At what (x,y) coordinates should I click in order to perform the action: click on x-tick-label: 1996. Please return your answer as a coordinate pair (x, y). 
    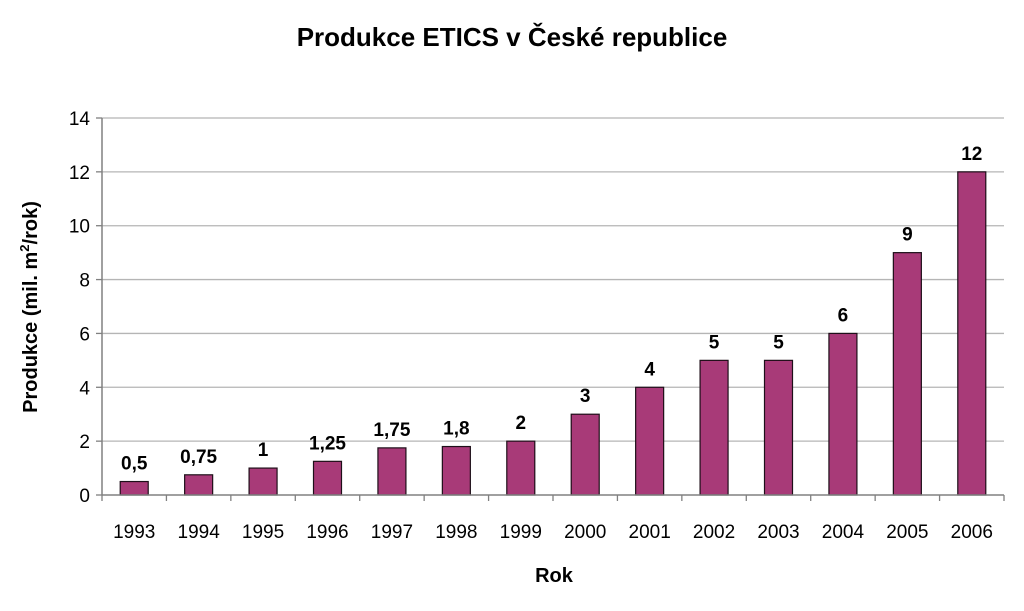
    Looking at the image, I should click on (327, 532).